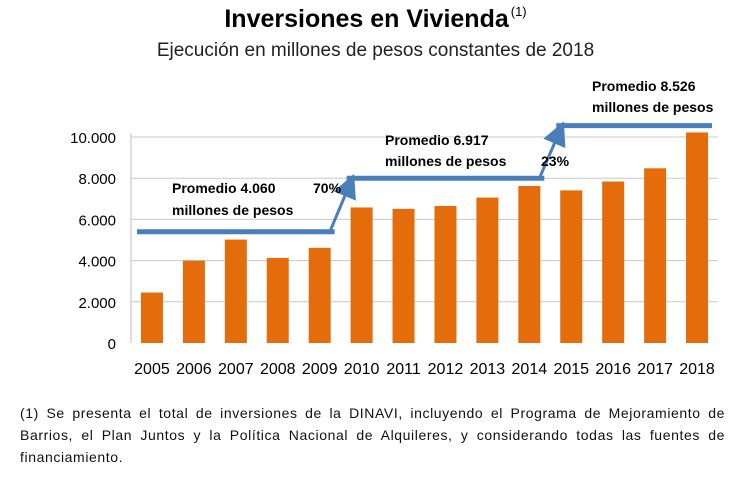 The height and width of the screenshot is (487, 751). What do you see at coordinates (655, 255) in the screenshot?
I see `bar-2017` at bounding box center [655, 255].